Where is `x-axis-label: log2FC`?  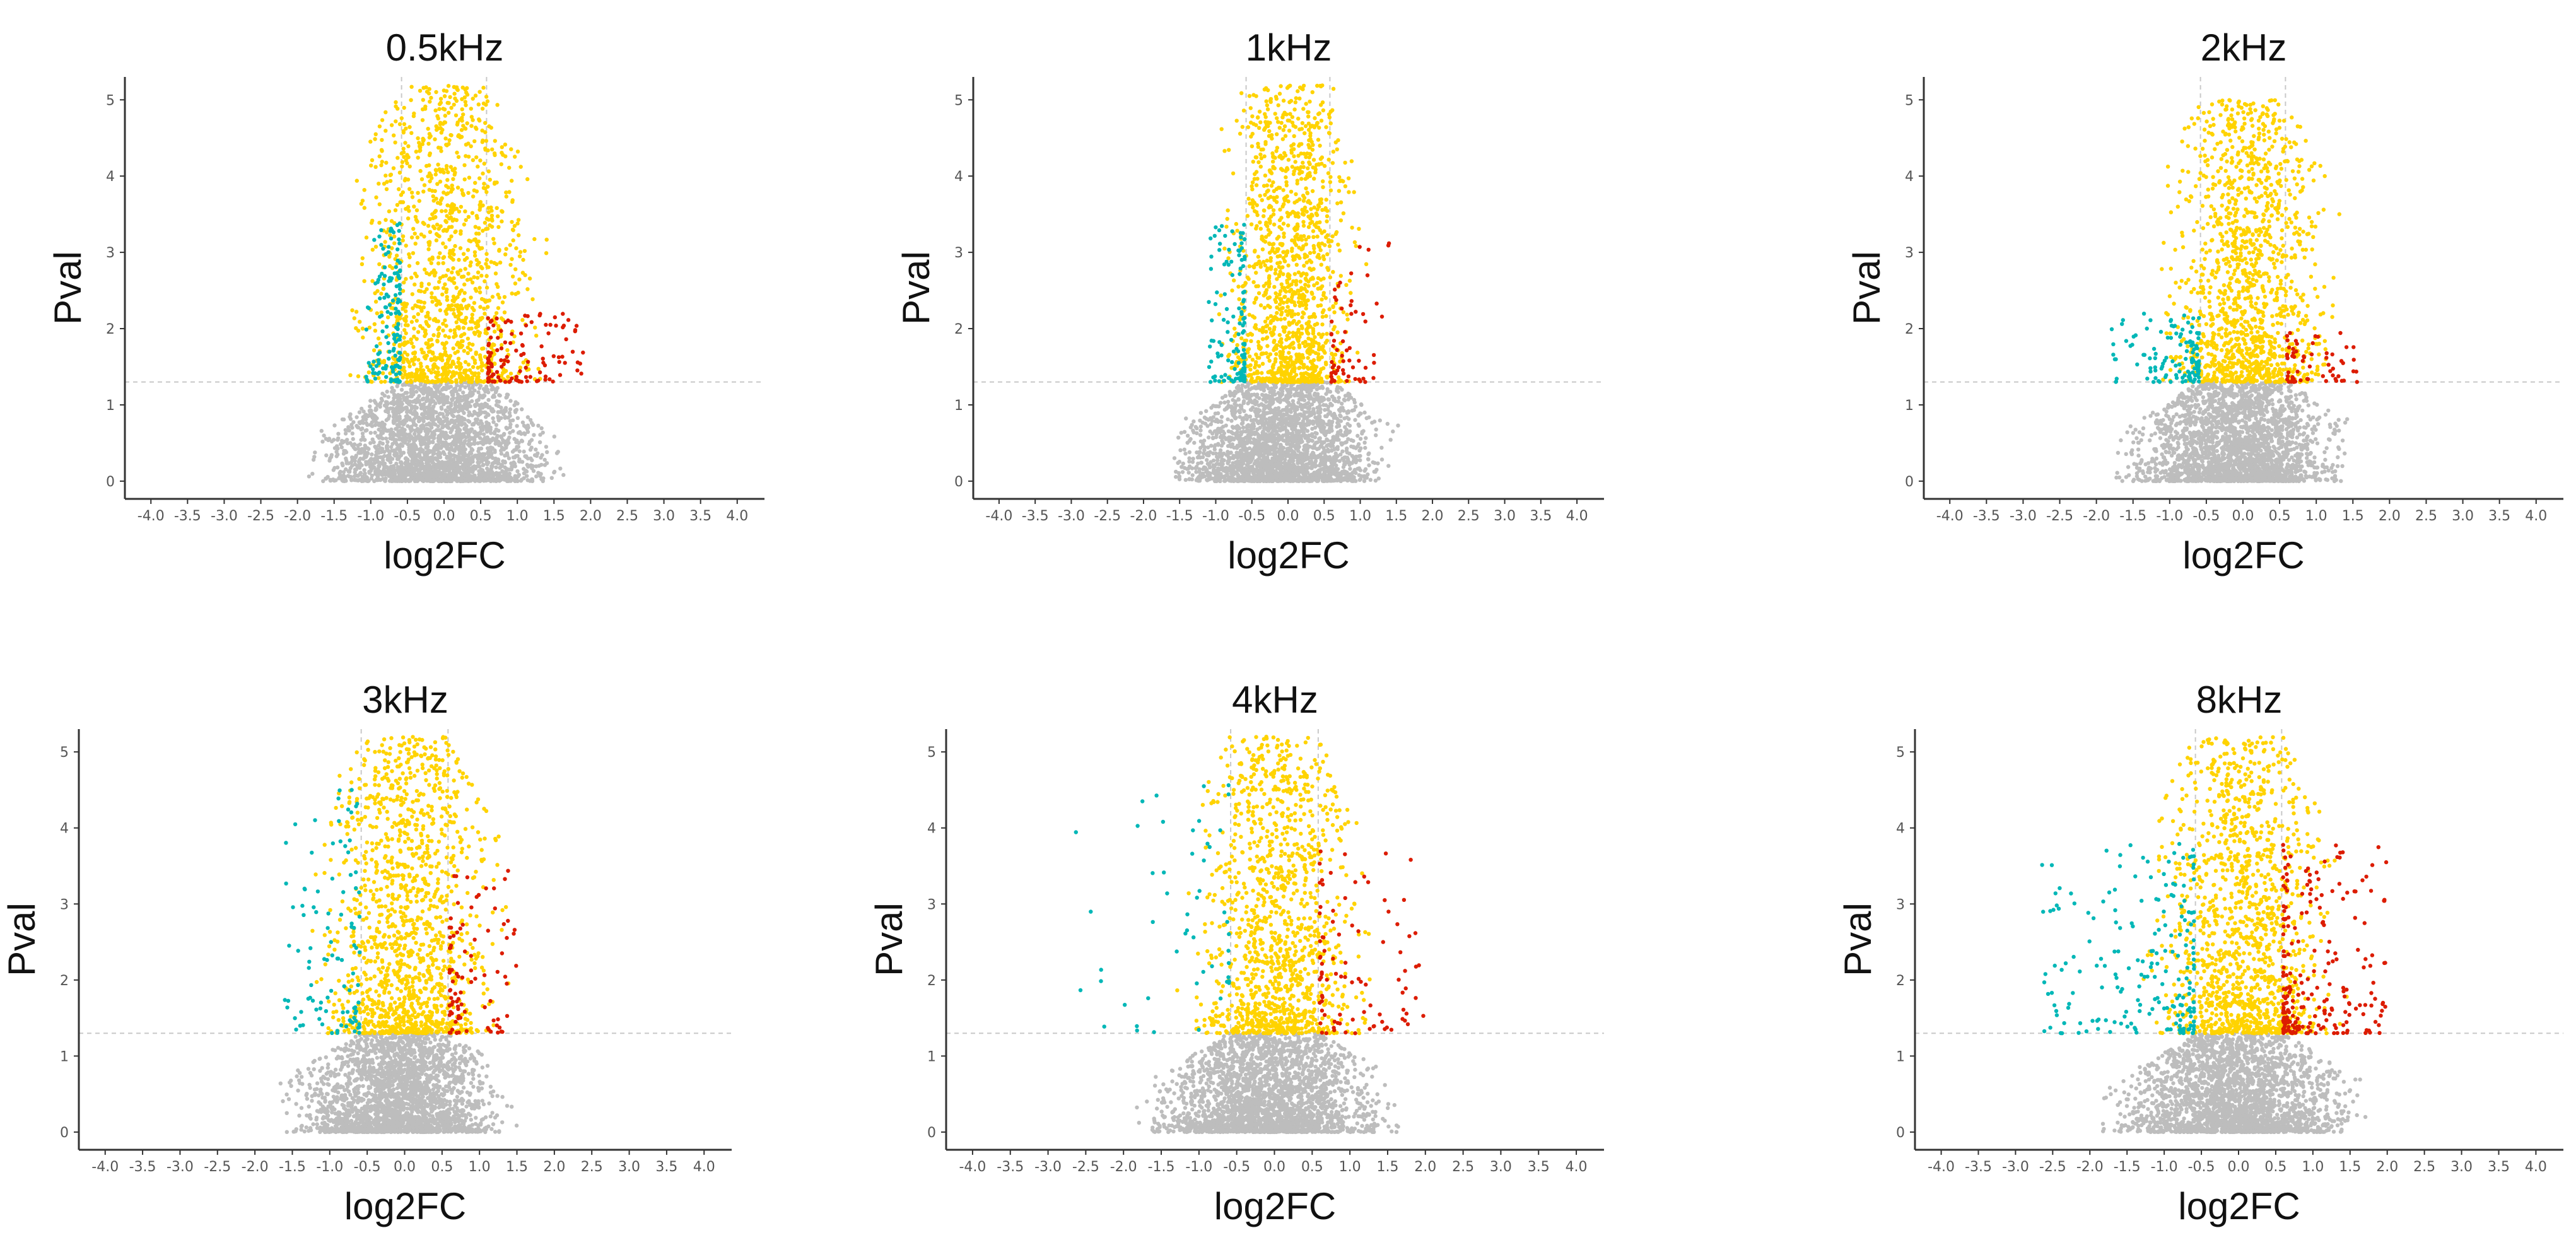
x-axis-label: log2FC is located at coordinates (444, 555).